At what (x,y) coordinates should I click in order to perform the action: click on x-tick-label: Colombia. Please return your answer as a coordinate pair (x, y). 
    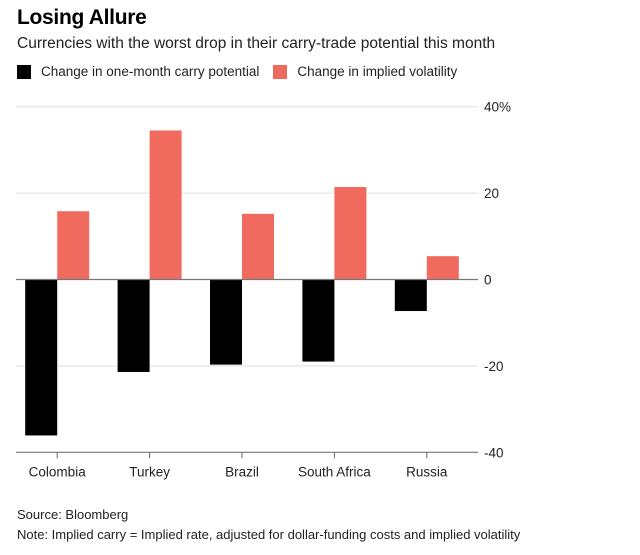
    Looking at the image, I should click on (58, 471).